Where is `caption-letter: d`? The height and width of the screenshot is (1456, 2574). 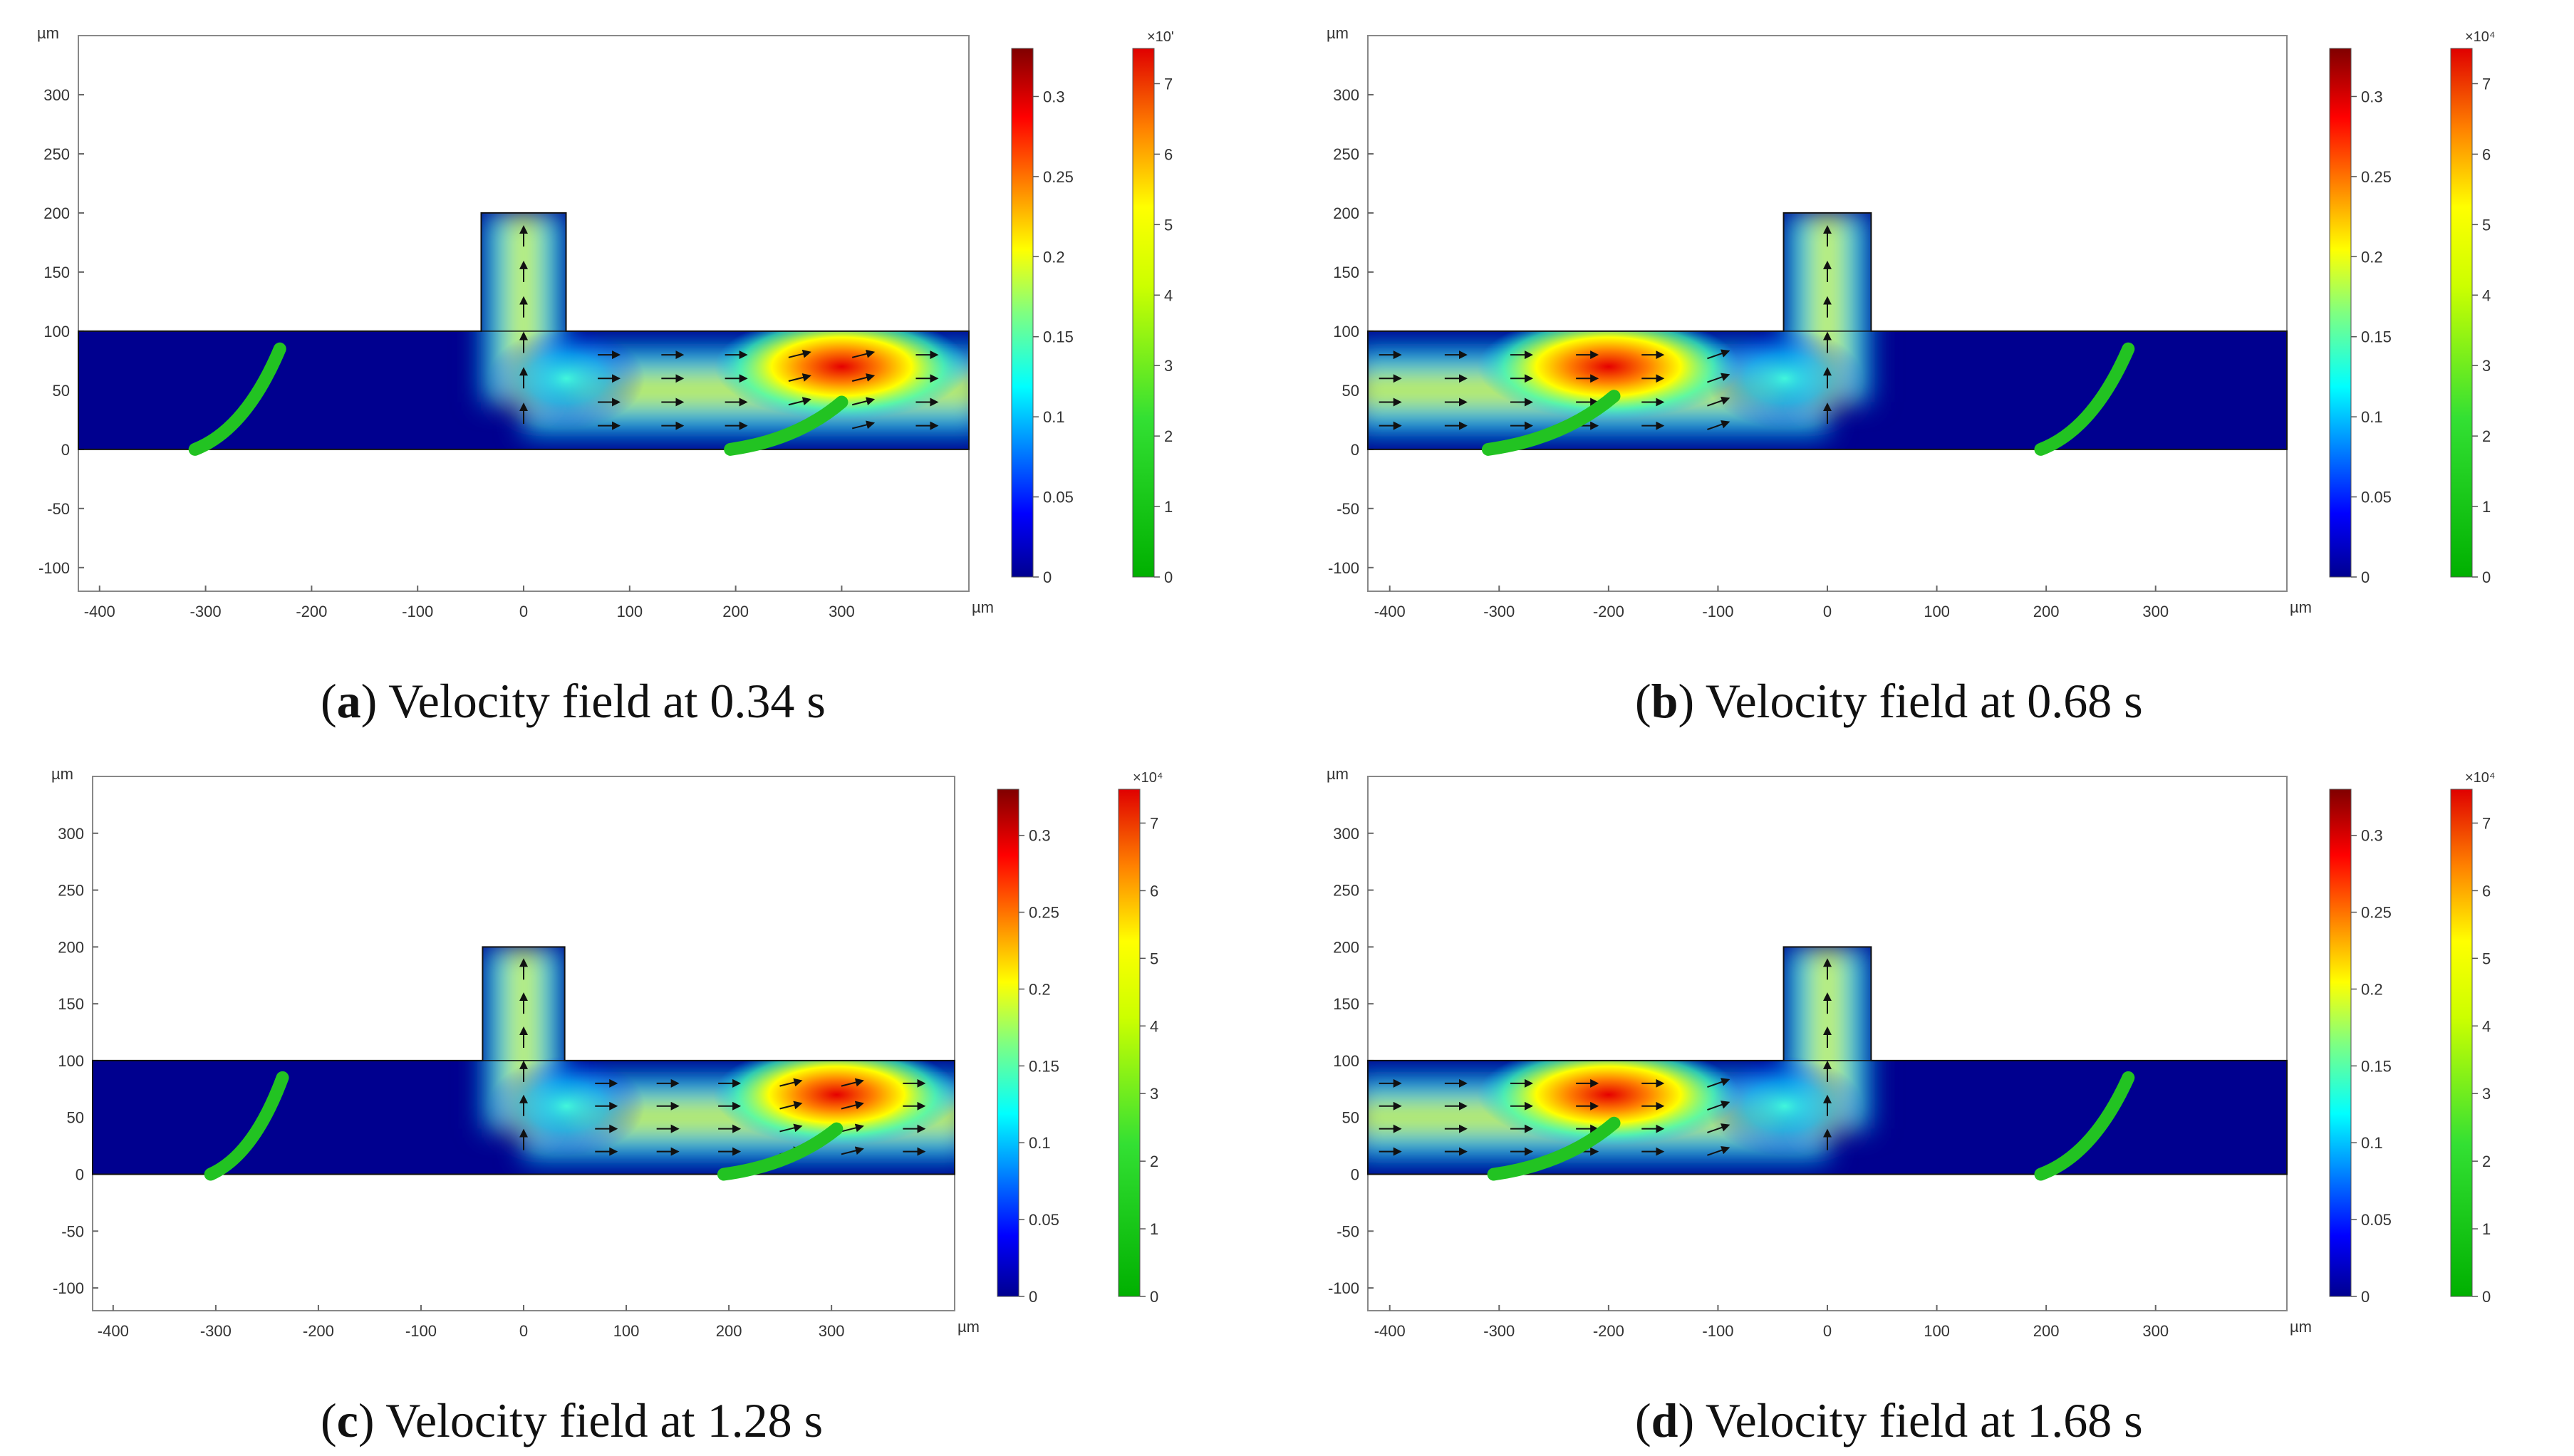
caption-letter: d is located at coordinates (1664, 1420).